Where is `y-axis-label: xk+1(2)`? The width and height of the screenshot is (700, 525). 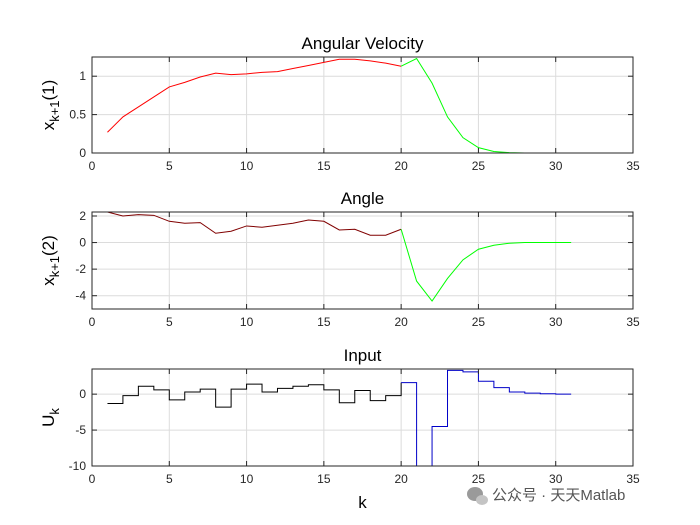
y-axis-label: xk+1(2) is located at coordinates (50, 260).